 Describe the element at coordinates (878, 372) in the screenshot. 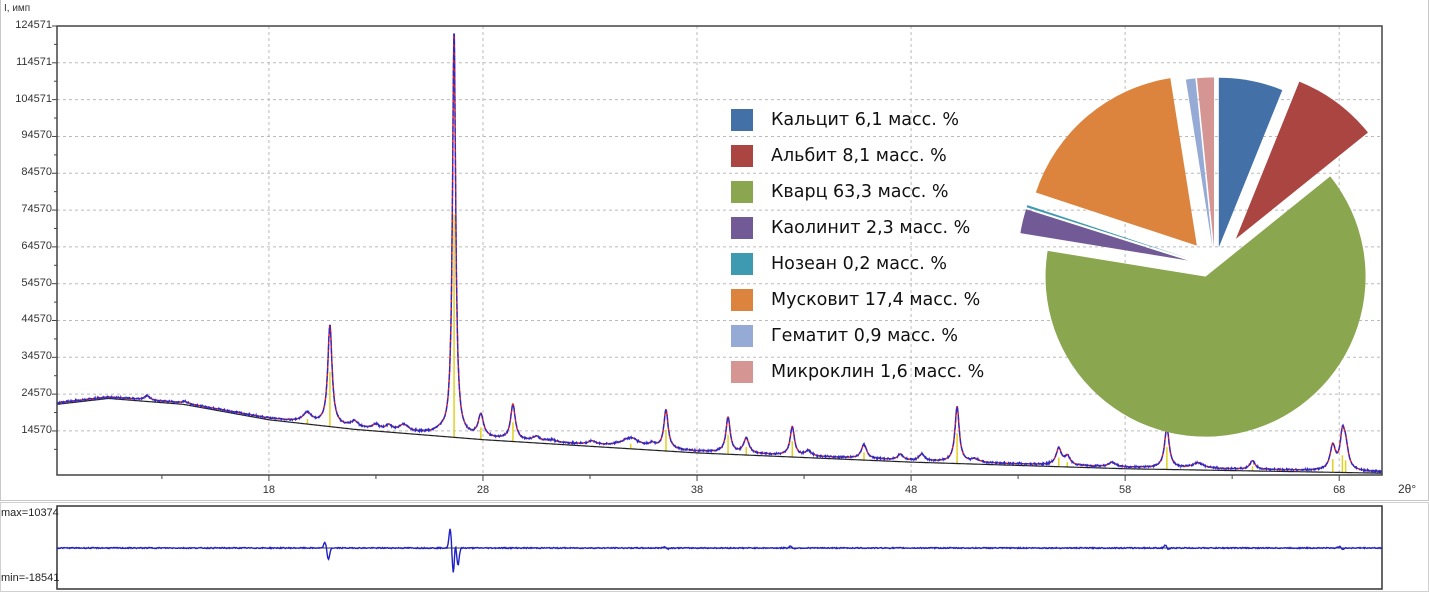

I see `legend-label: Микроклин 1,6 масс. %` at that location.